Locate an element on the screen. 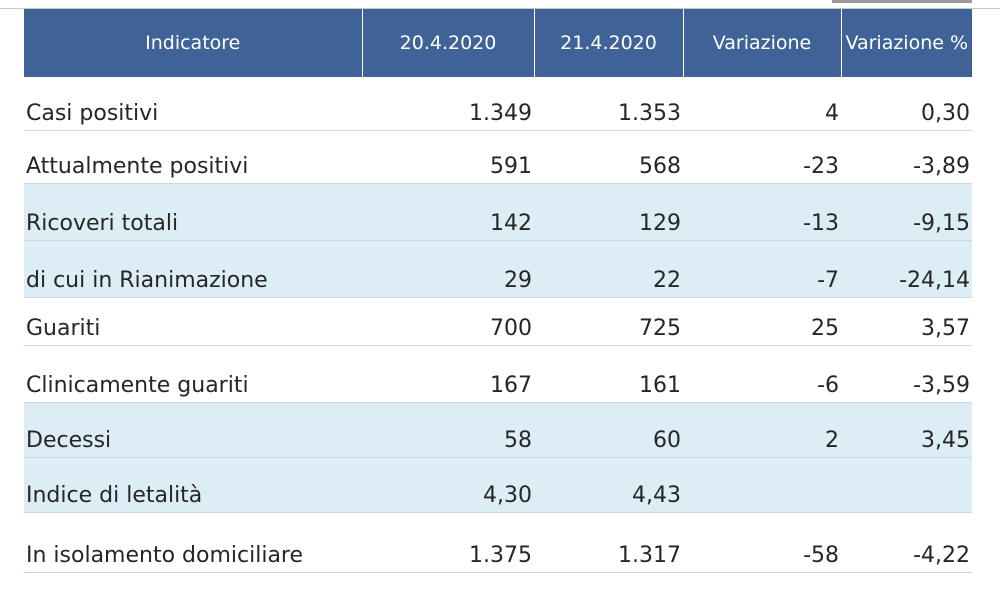 The width and height of the screenshot is (1000, 600). table-row: Clinicamente guariti 167 161 -6 -3,59 is located at coordinates (498, 374).